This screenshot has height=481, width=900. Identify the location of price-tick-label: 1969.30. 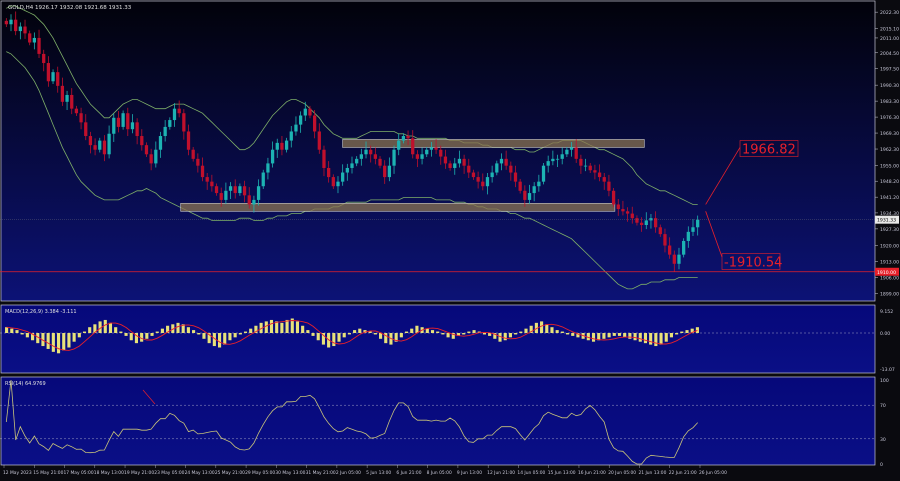
(889, 134).